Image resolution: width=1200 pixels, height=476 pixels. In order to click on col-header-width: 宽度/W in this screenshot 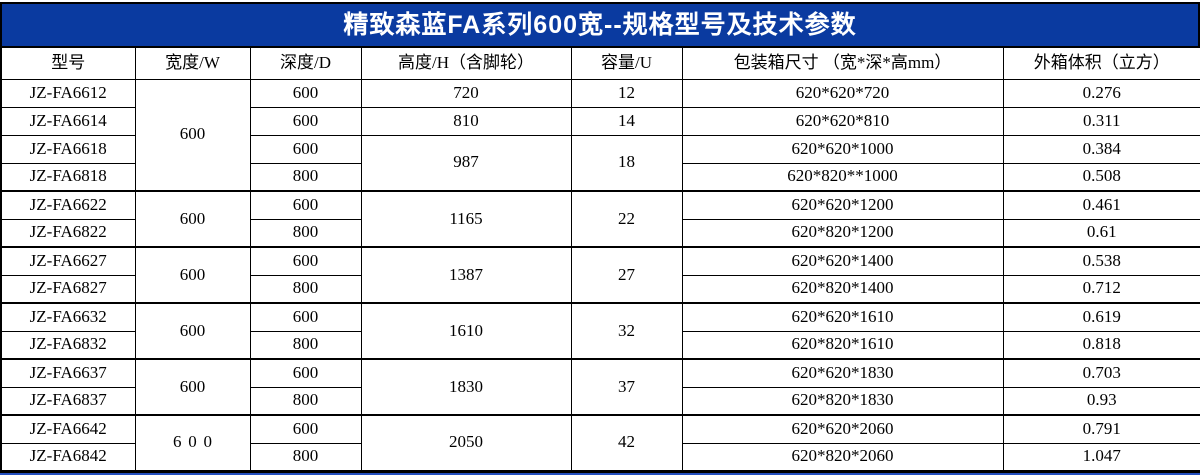, I will do `click(192, 63)`.